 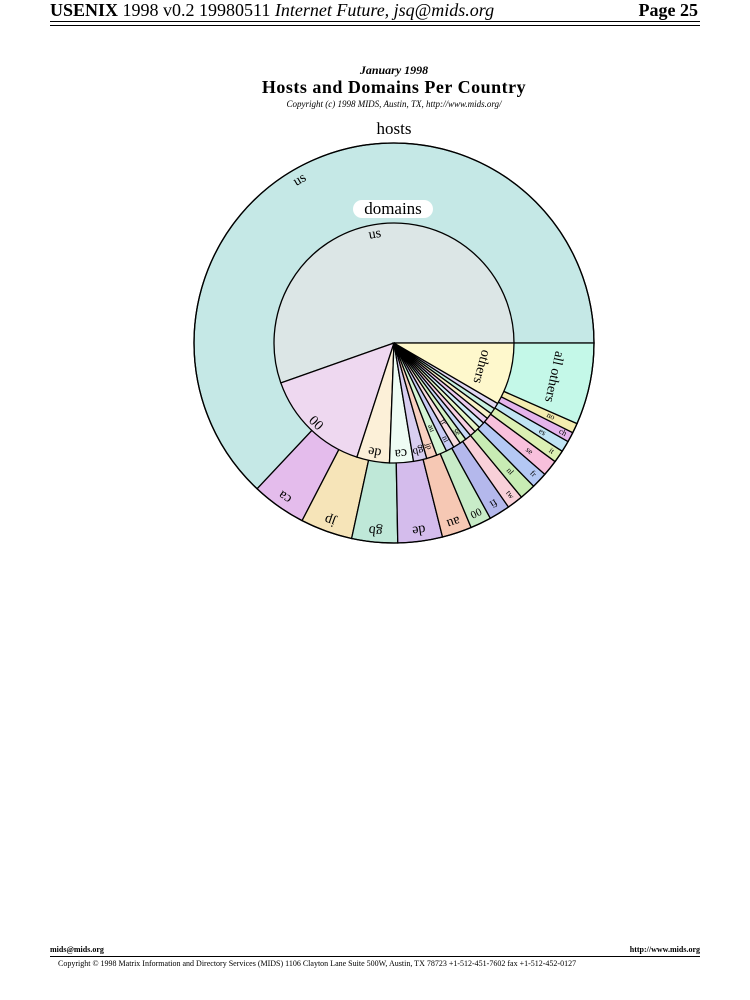 What do you see at coordinates (375, 451) in the screenshot?
I see `domains-label-de: de` at bounding box center [375, 451].